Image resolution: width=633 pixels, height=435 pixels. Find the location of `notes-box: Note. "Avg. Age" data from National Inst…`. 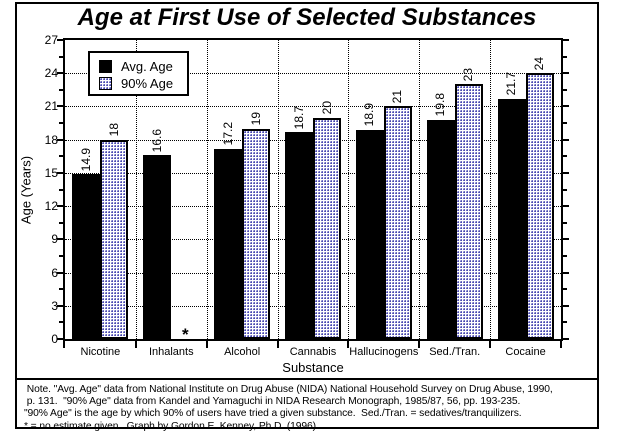

notes-box: Note. "Avg. Age" data from National Inst… is located at coordinates (307, 405).